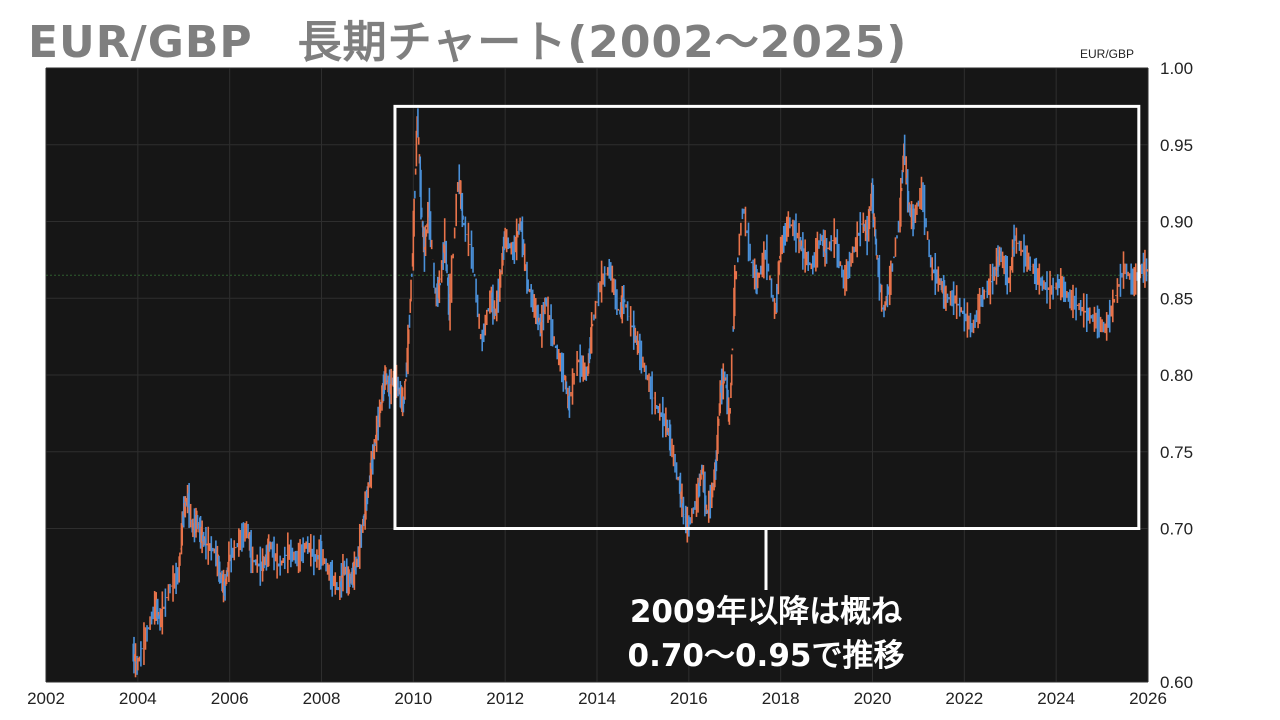 This screenshot has height=720, width=1280. What do you see at coordinates (766, 612) in the screenshot?
I see `annotation-text-line-1: 2009年以降は概ね` at bounding box center [766, 612].